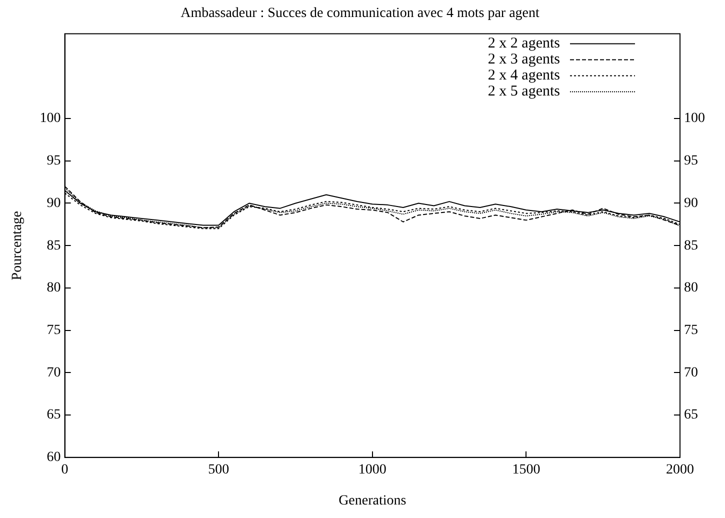 The width and height of the screenshot is (725, 518). Describe the element at coordinates (360, 14) in the screenshot. I see `chart-title: Ambassadeur : Succes de communication avec 4 mots par agent` at that location.